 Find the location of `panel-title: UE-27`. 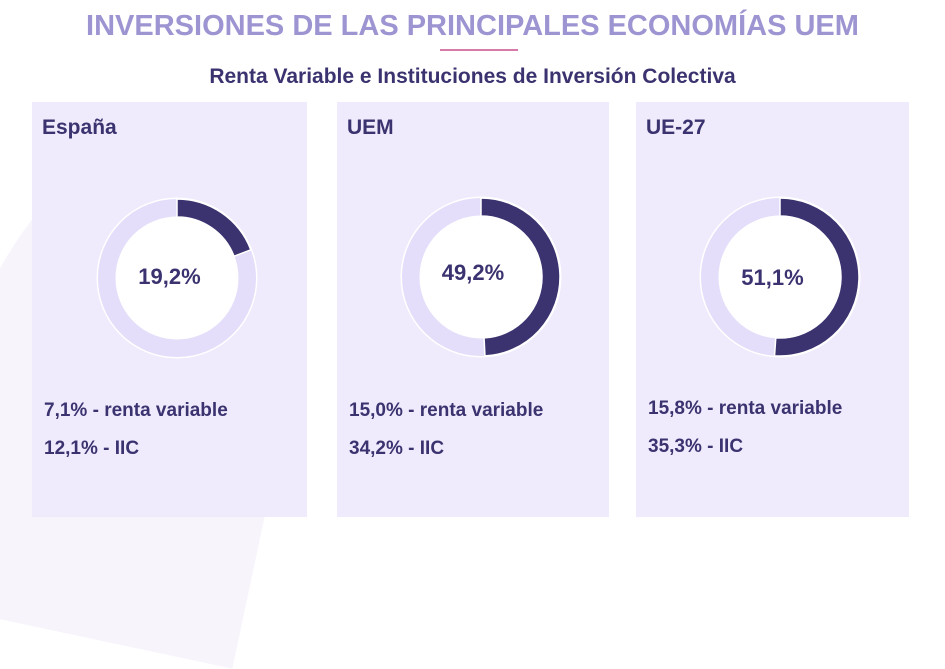

panel-title: UE-27 is located at coordinates (676, 127).